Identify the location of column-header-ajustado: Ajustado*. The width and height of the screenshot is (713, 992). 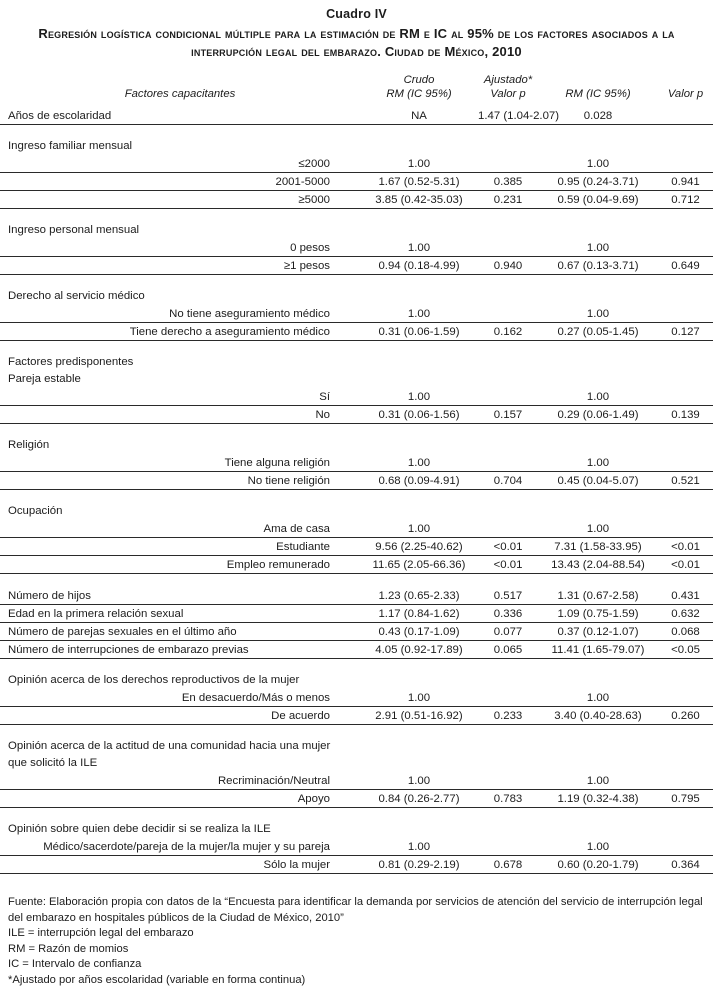
(508, 80).